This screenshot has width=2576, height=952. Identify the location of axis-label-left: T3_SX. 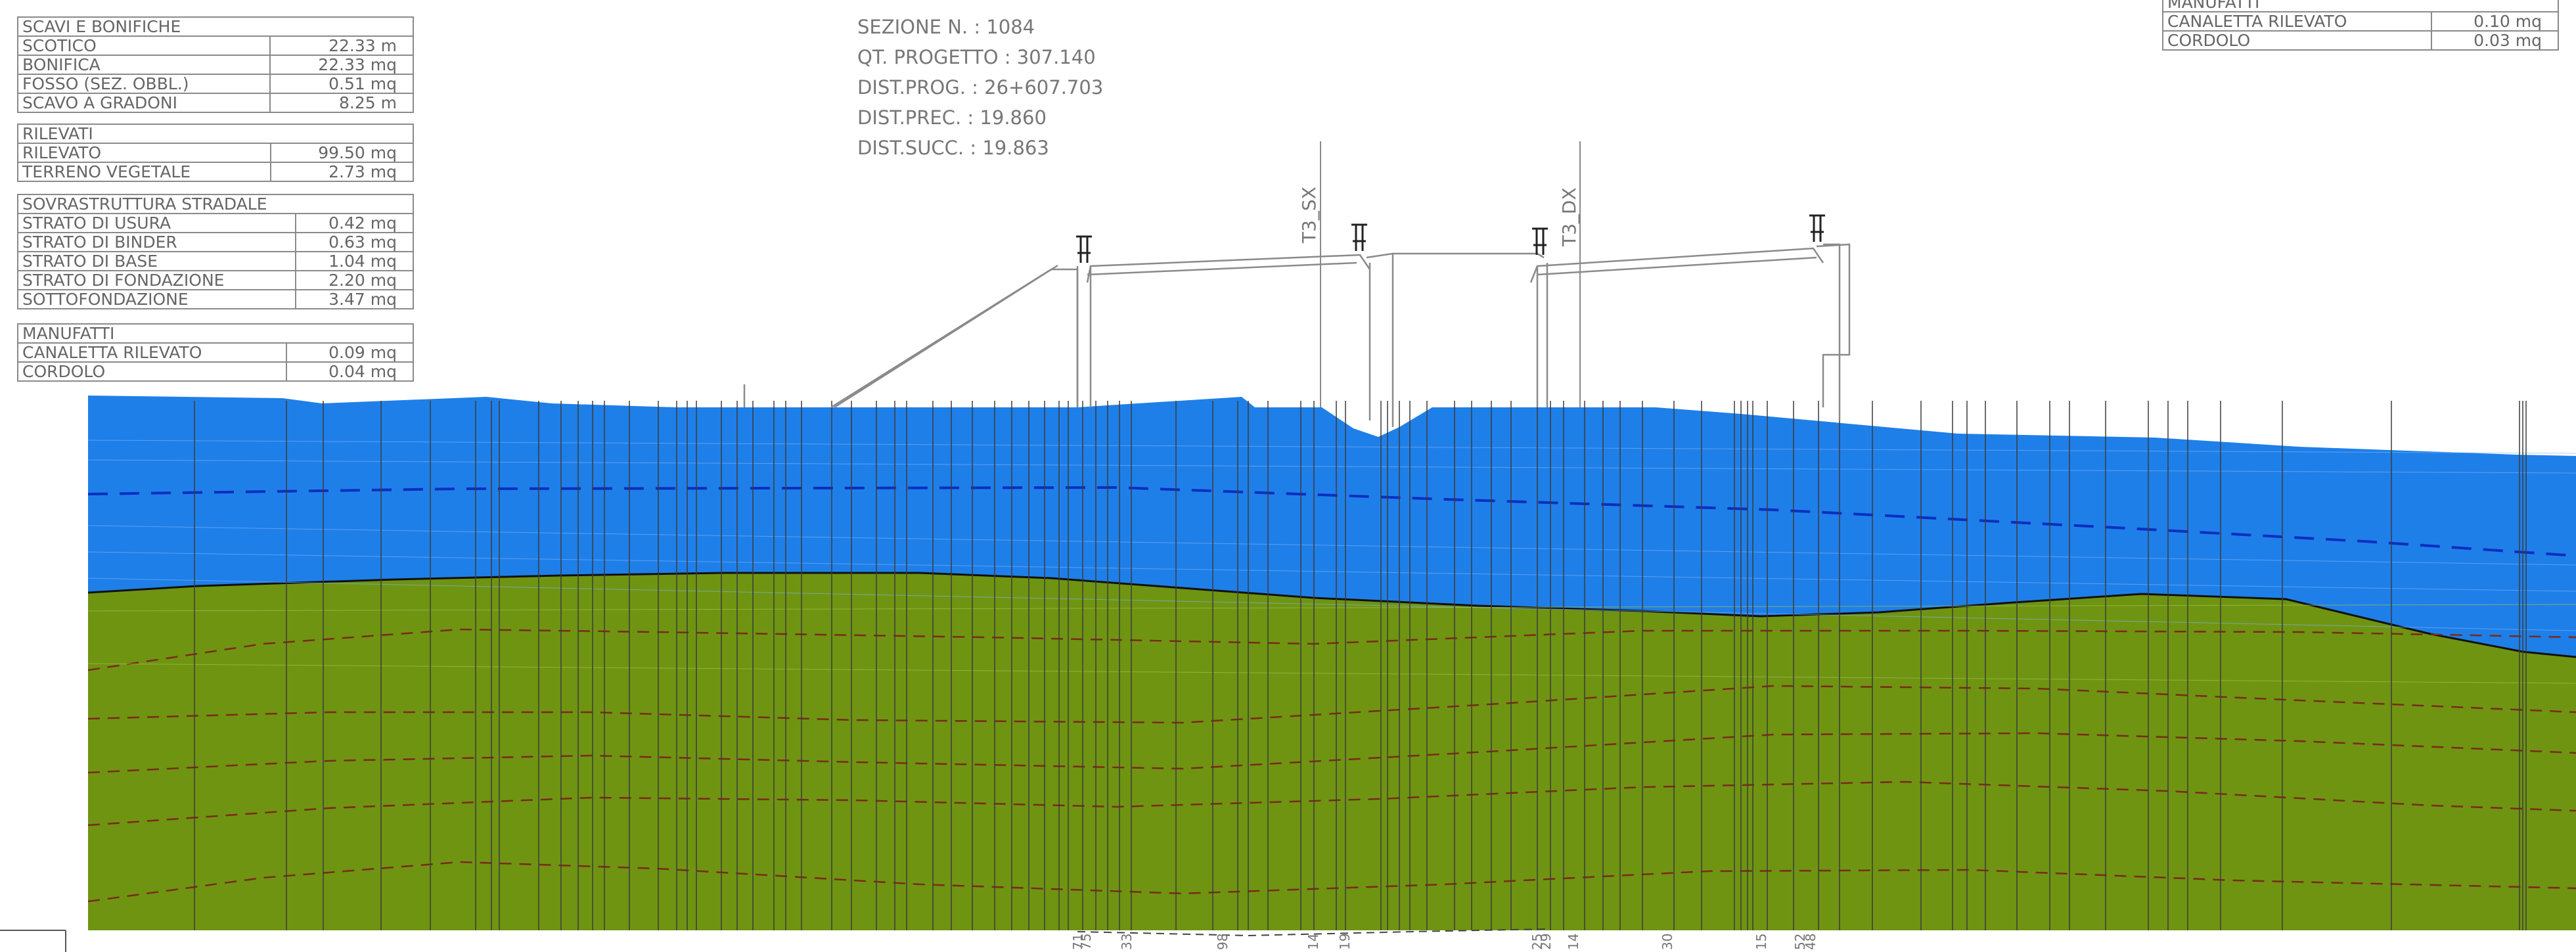
(1309, 215).